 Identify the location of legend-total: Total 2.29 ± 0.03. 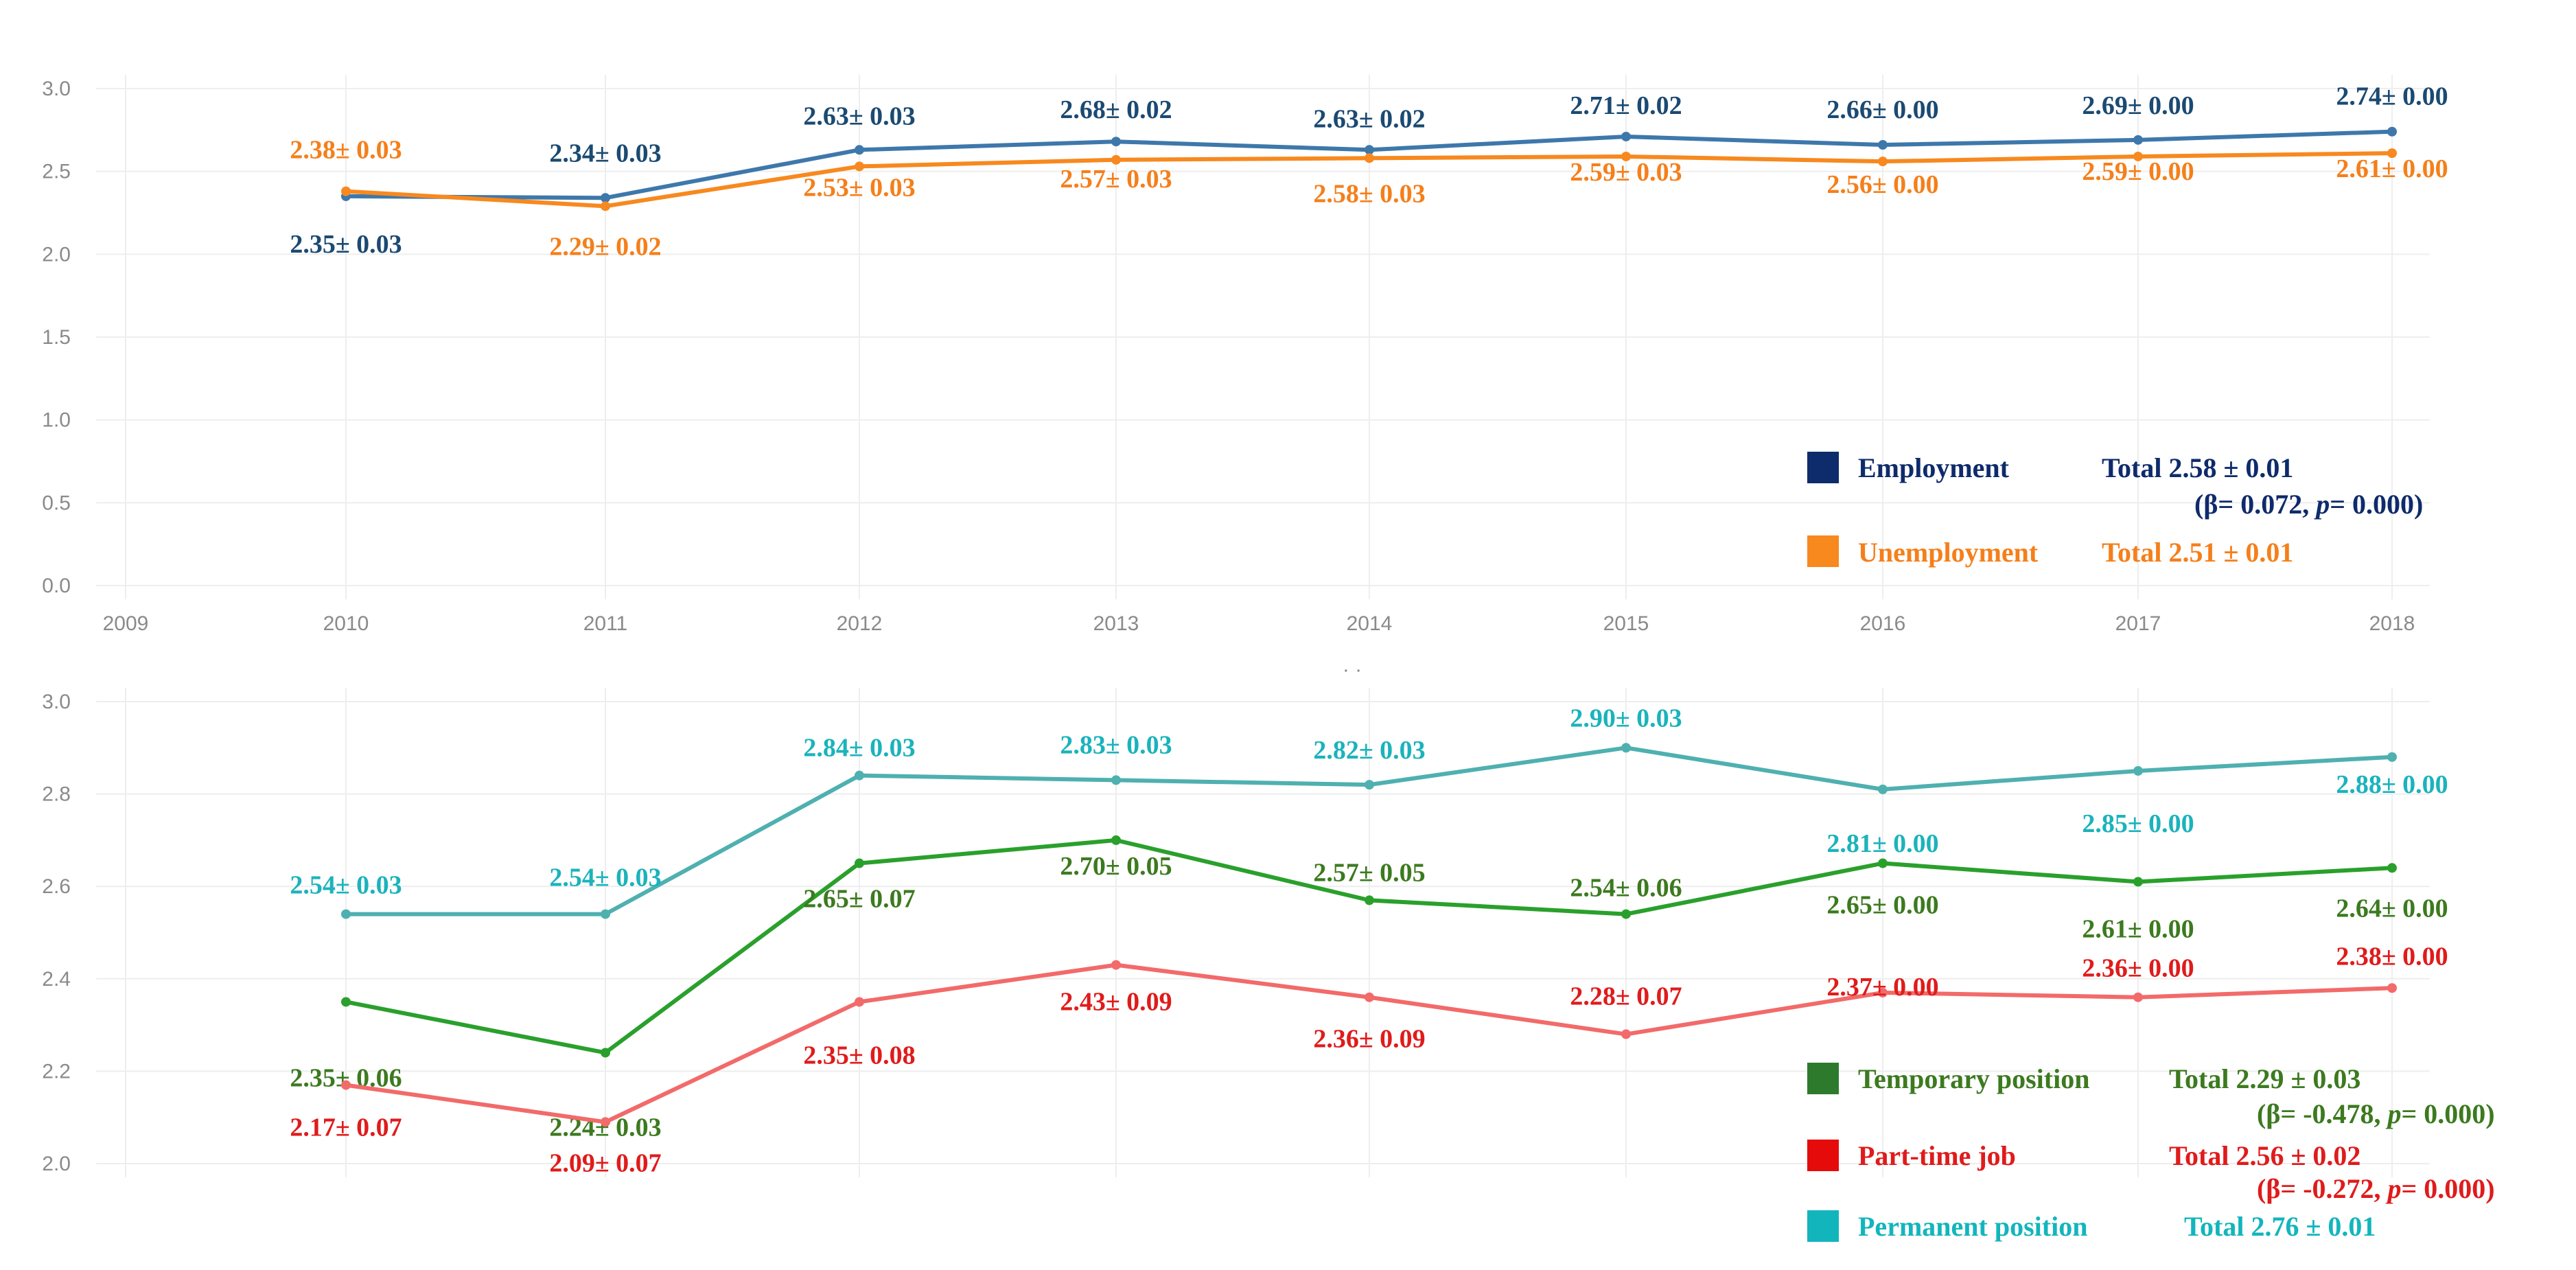
(2264, 1078).